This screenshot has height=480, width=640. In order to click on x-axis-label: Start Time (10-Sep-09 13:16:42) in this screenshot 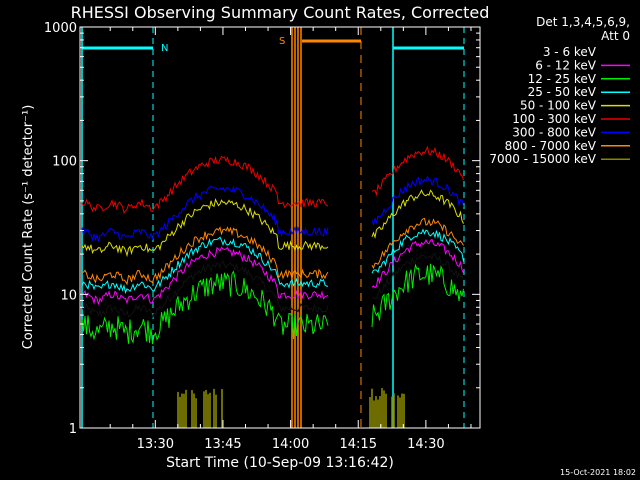, I will do `click(280, 463)`.